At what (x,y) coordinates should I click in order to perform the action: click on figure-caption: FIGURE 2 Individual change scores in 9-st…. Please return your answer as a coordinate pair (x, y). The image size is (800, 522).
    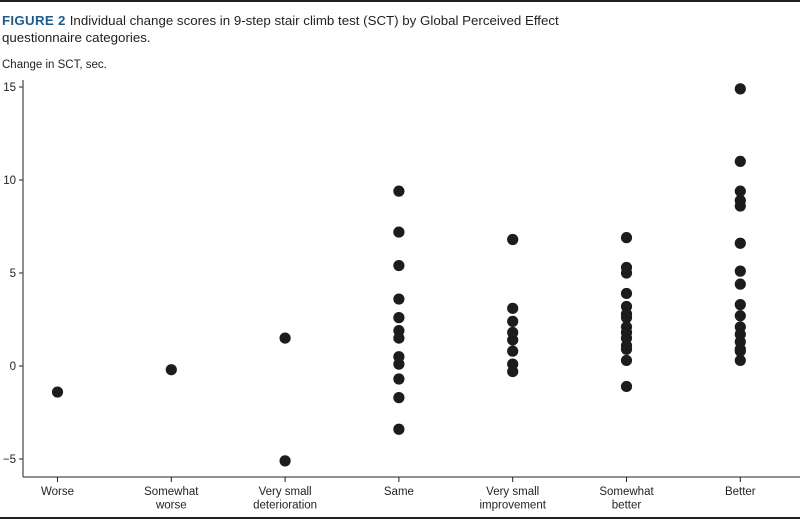
    Looking at the image, I should click on (302, 29).